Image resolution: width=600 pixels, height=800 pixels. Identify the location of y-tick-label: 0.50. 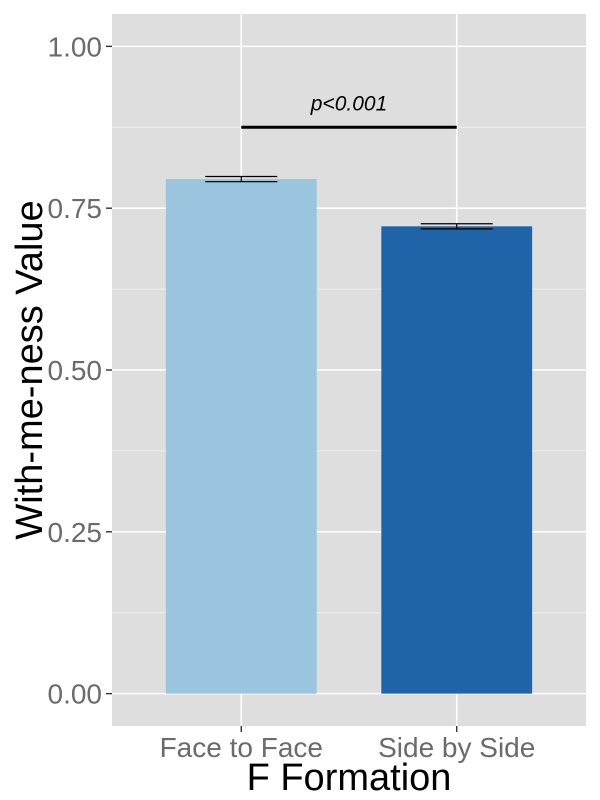
(75, 370).